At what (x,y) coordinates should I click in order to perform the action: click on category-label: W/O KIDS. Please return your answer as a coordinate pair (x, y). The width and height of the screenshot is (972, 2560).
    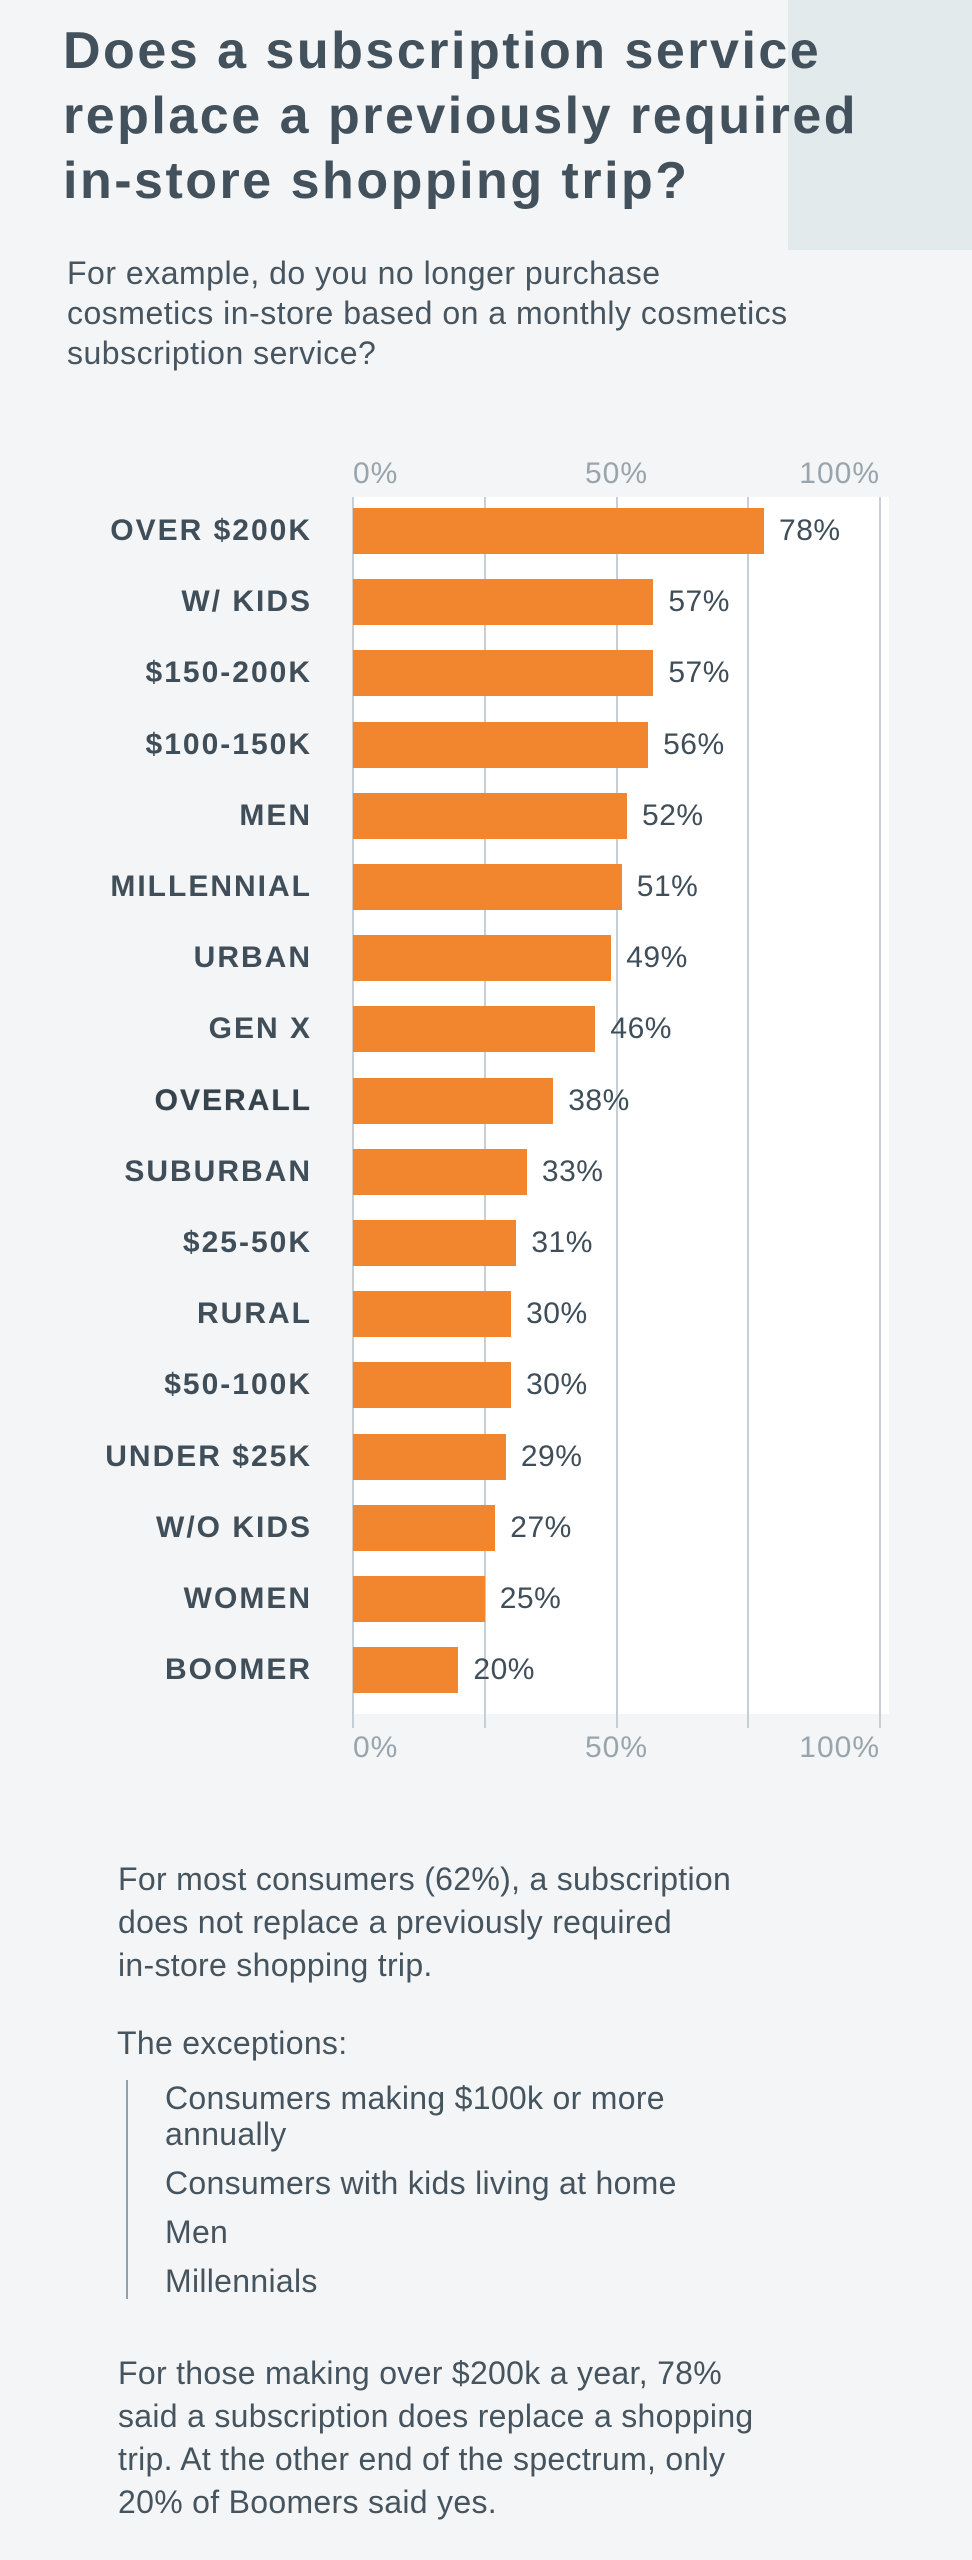
    Looking at the image, I should click on (234, 1527).